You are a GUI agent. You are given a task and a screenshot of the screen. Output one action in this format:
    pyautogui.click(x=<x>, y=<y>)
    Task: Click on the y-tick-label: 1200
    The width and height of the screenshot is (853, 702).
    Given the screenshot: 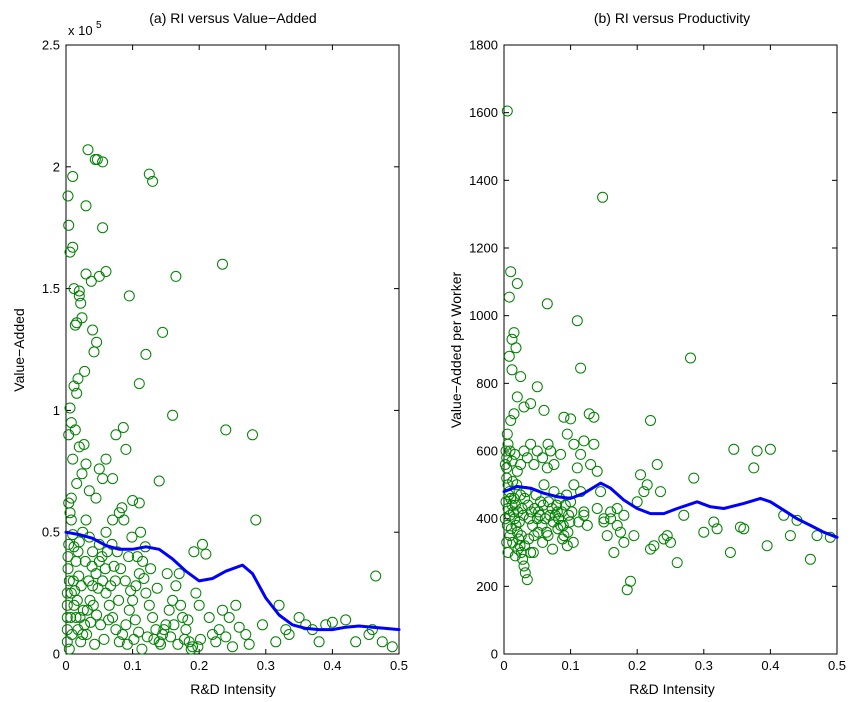 What is the action you would take?
    pyautogui.click(x=483, y=248)
    